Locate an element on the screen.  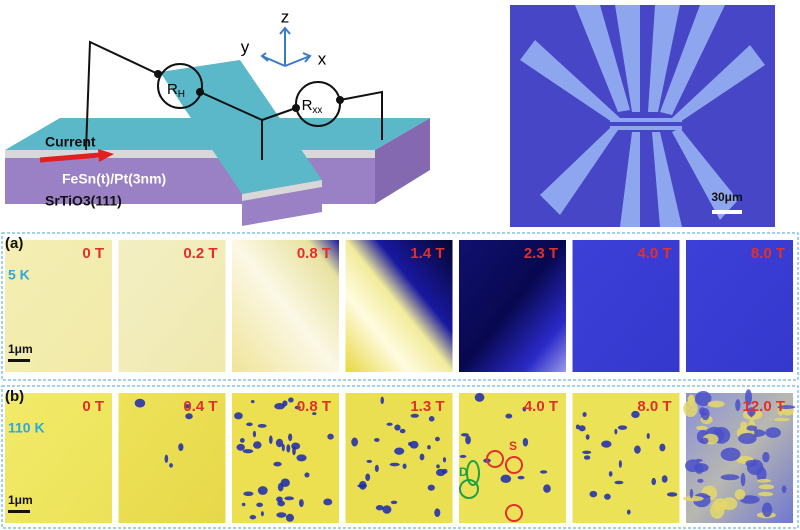
wires is located at coordinates (234, 100).